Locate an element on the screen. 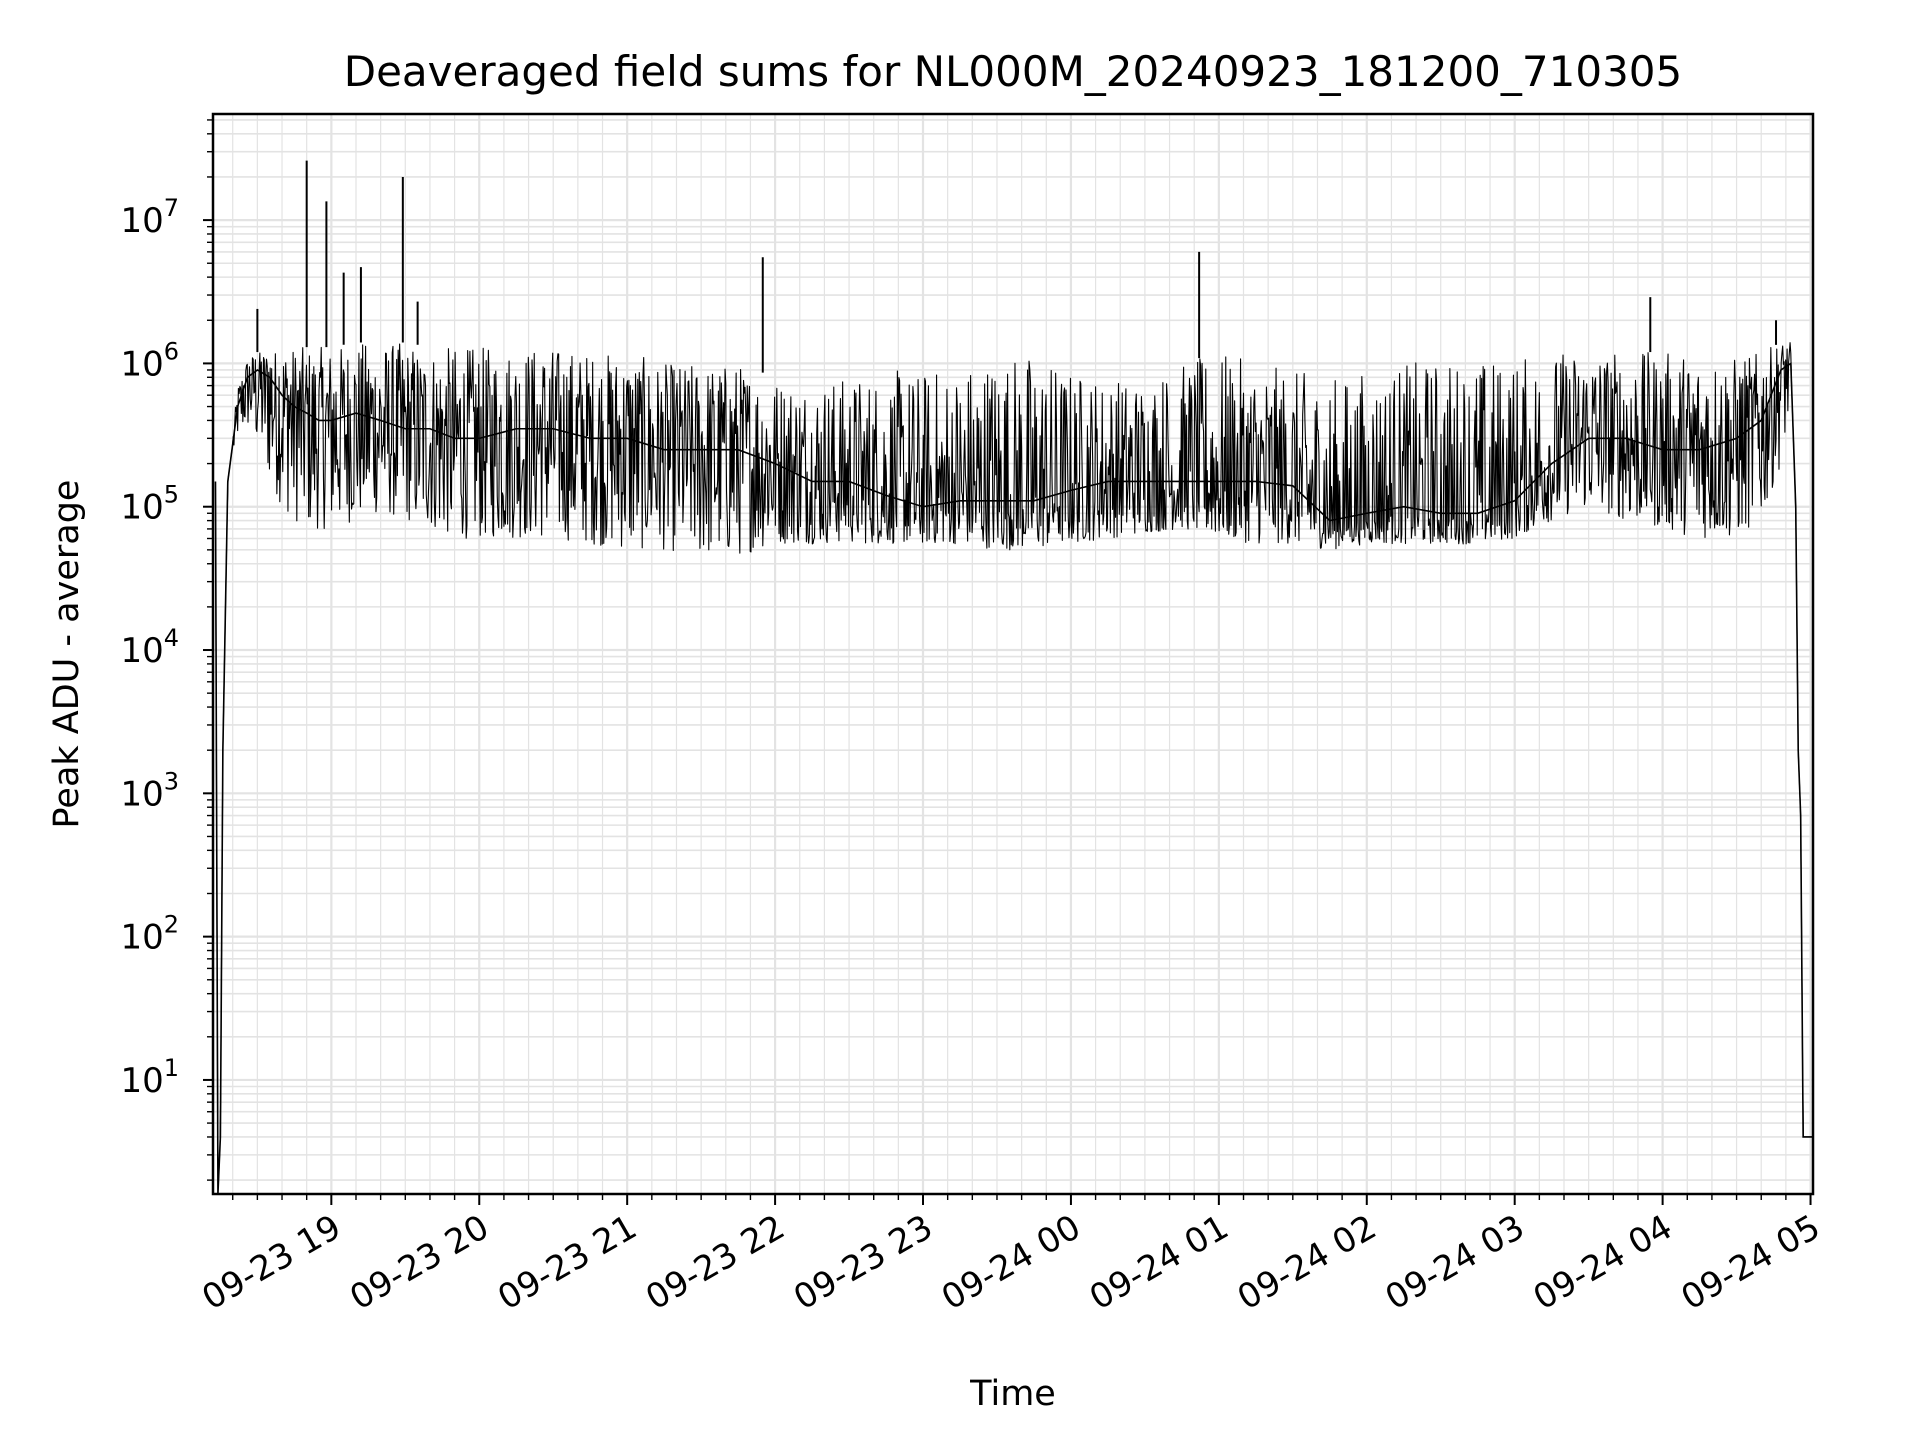 This screenshot has height=1440, width=1920. y-tick-label: 10³ is located at coordinates (149, 790).